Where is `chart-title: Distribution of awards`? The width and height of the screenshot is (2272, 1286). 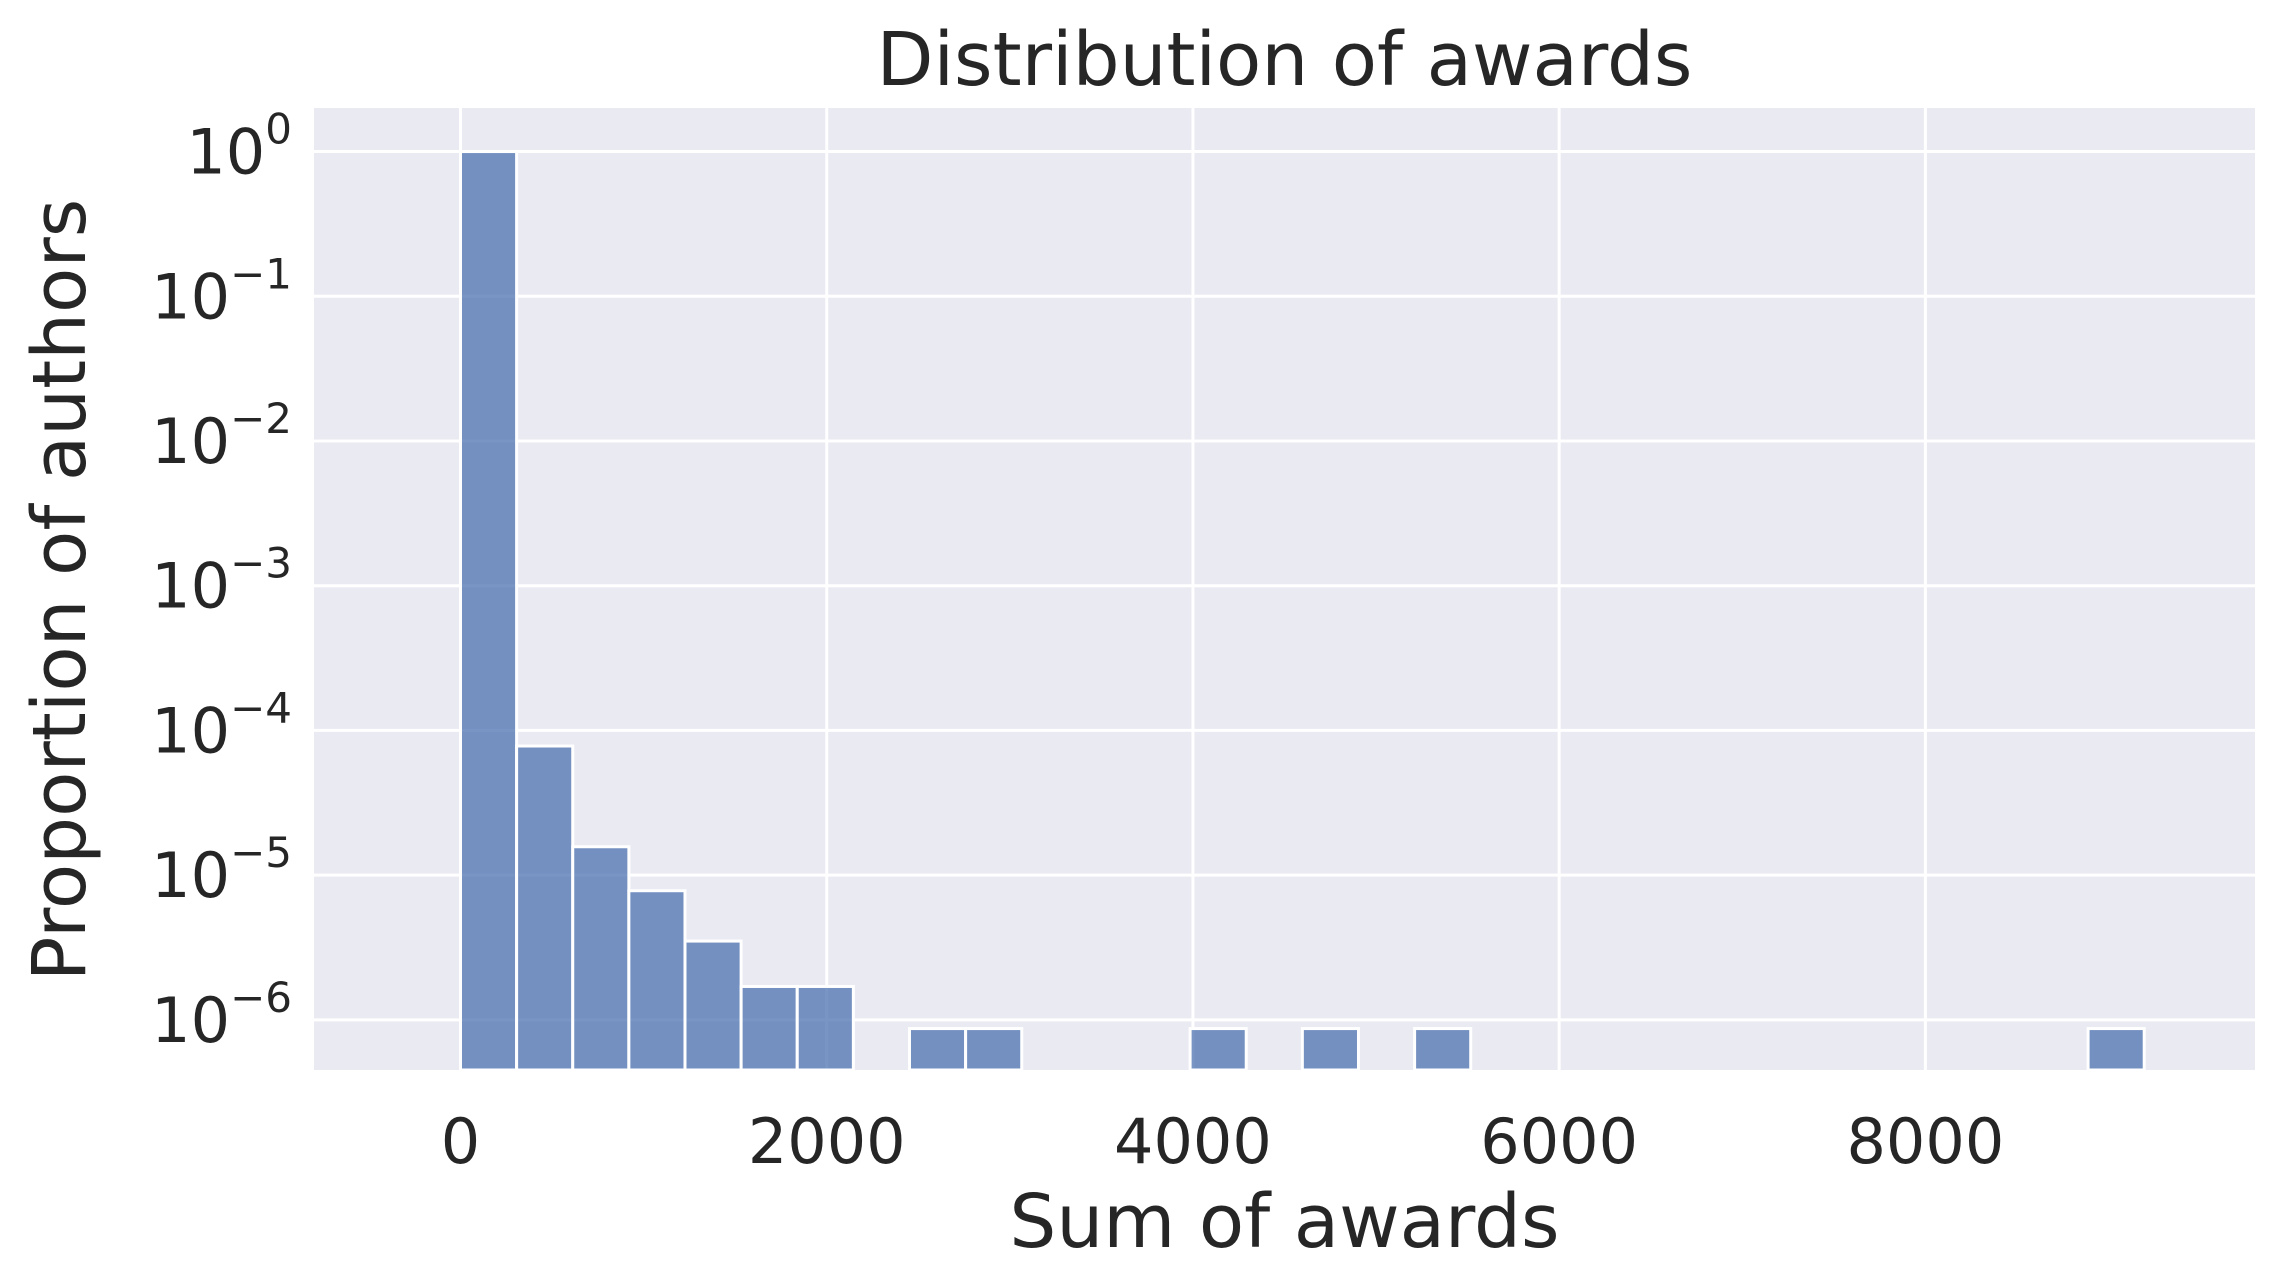
chart-title: Distribution of awards is located at coordinates (1285, 60).